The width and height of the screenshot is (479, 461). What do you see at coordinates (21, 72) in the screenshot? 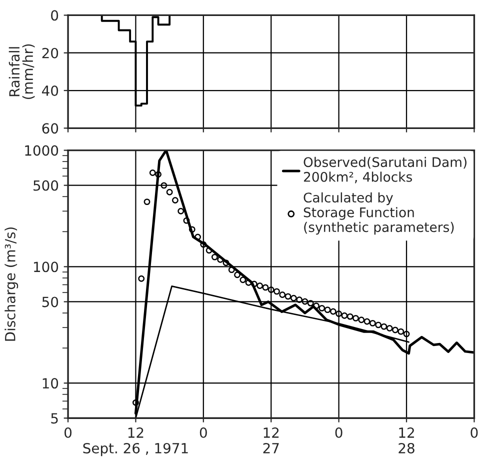
I see `y-axis-title: Rainfall (mm/hr)` at bounding box center [21, 72].